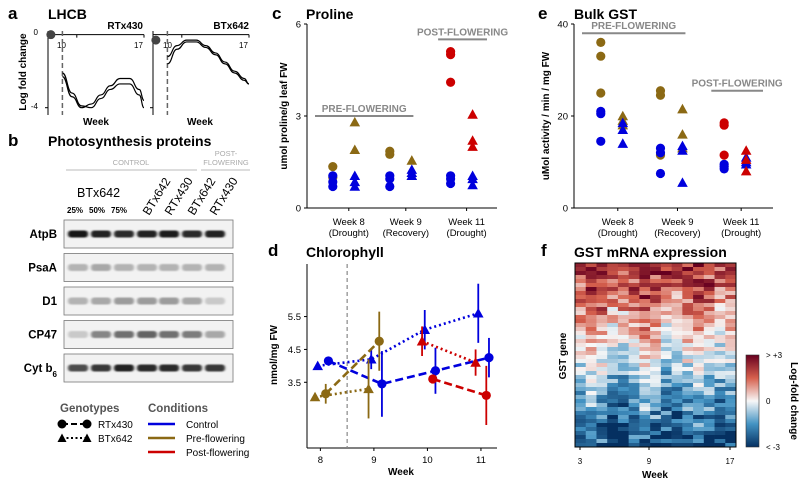 The image size is (800, 480). Describe the element at coordinates (330, 14) in the screenshot. I see `panel-title-c: Proline` at that location.